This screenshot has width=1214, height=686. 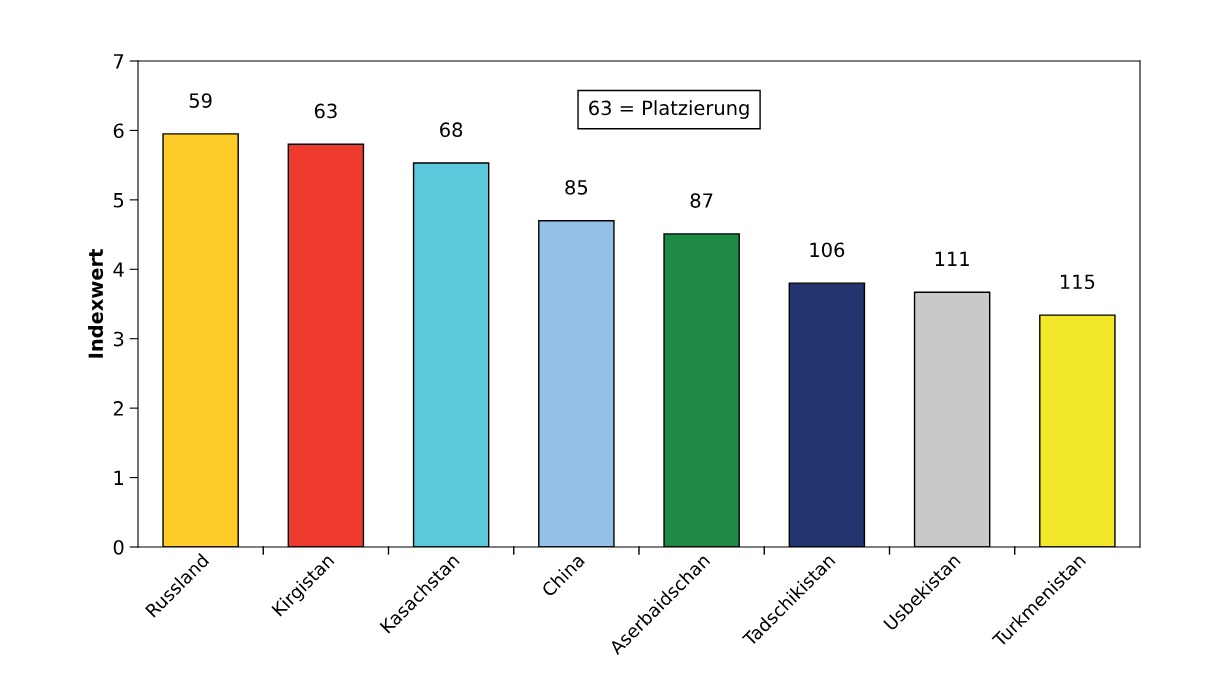 I want to click on y-tick-label: 1, so click(x=119, y=477).